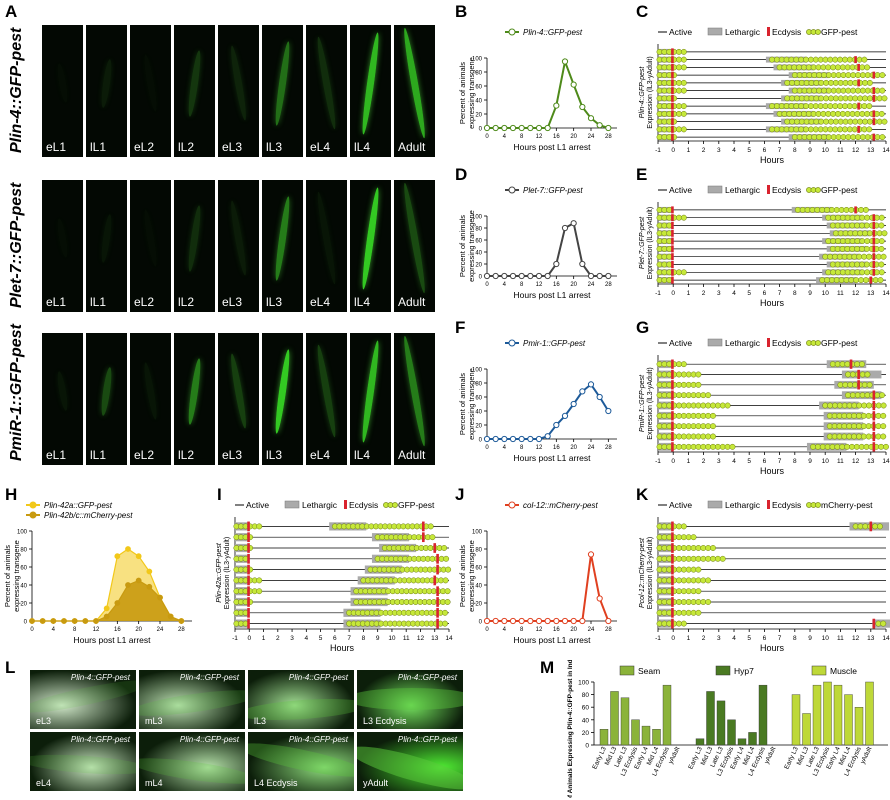 This screenshot has width=890, height=800. Describe the element at coordinates (673, 461) in the screenshot. I see `x-tick-label: 0` at that location.